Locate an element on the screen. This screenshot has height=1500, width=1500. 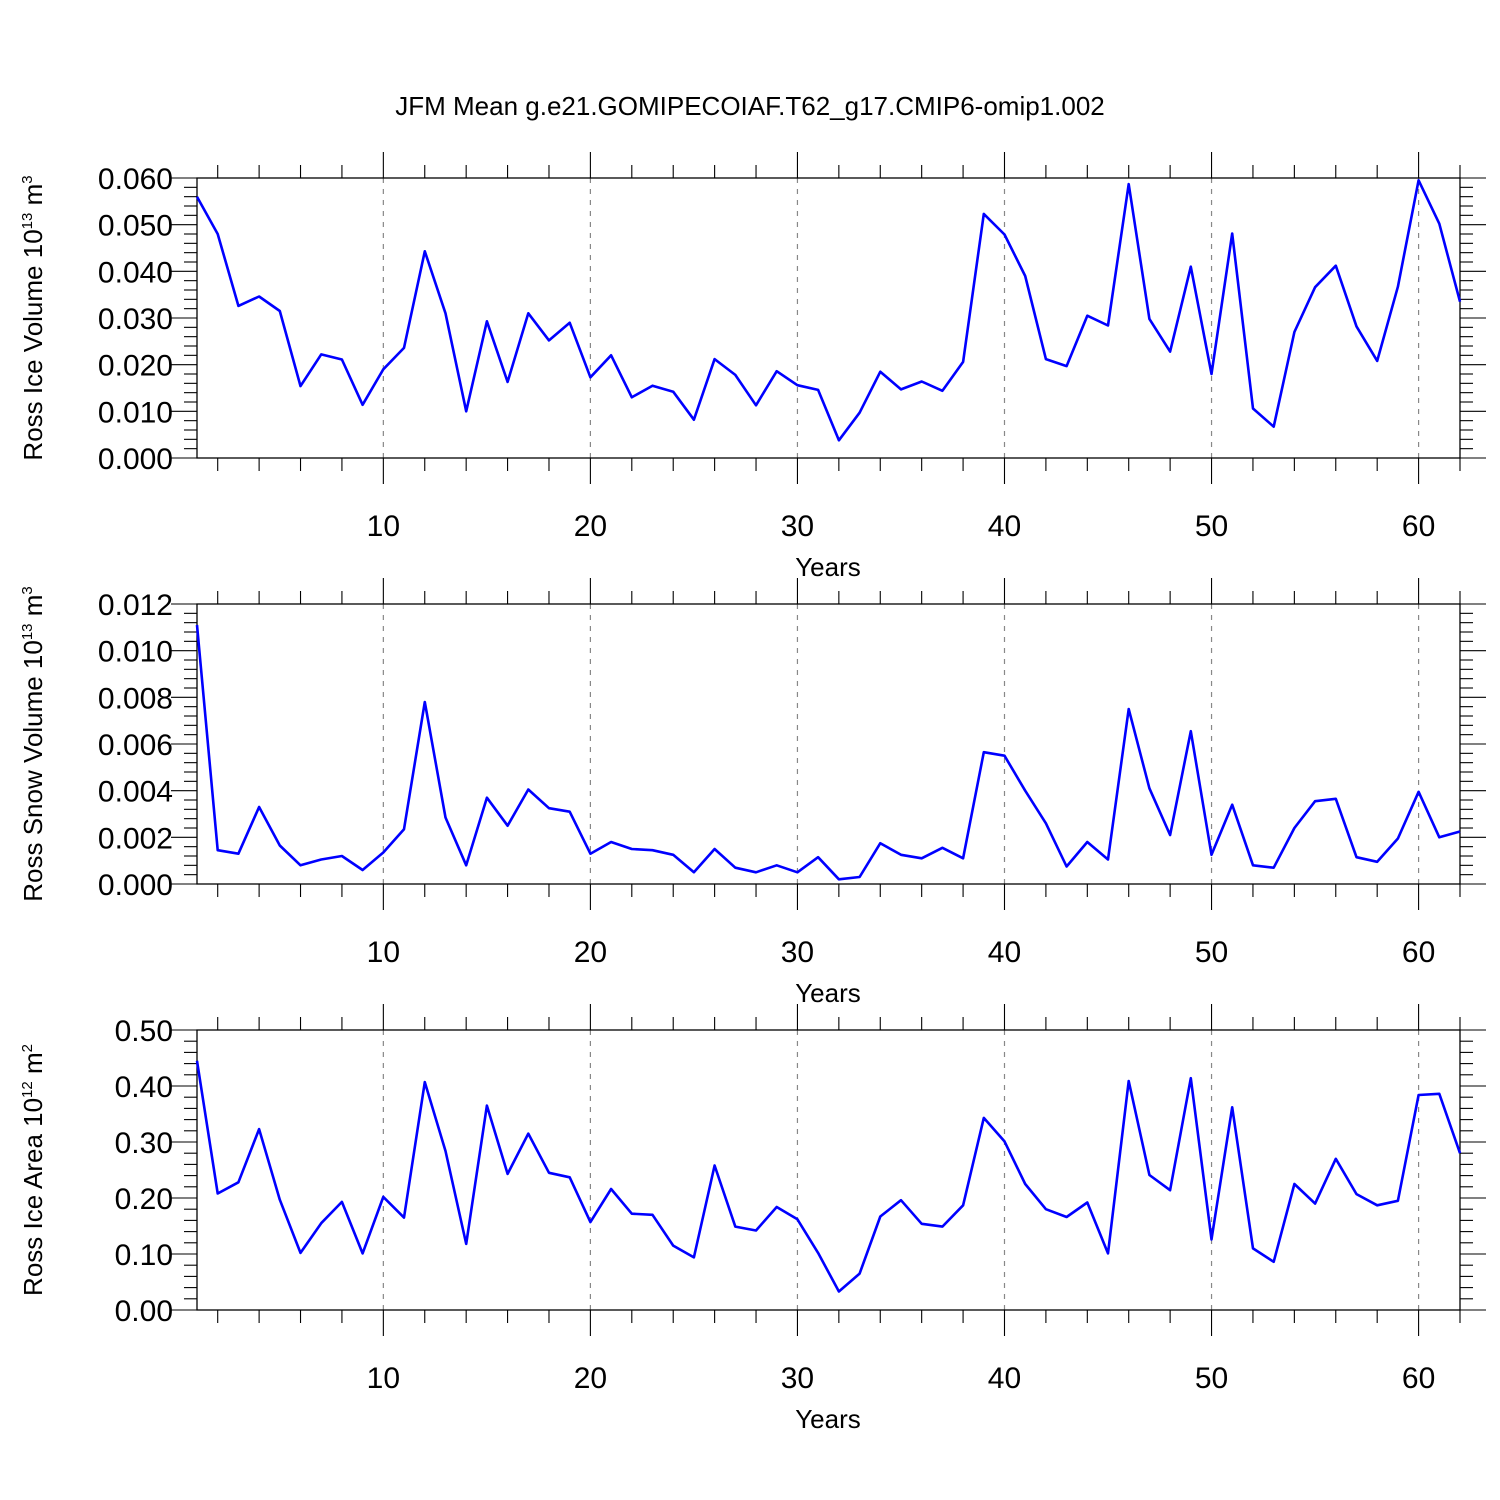
y-tick-label: 0.012 is located at coordinates (135, 605).